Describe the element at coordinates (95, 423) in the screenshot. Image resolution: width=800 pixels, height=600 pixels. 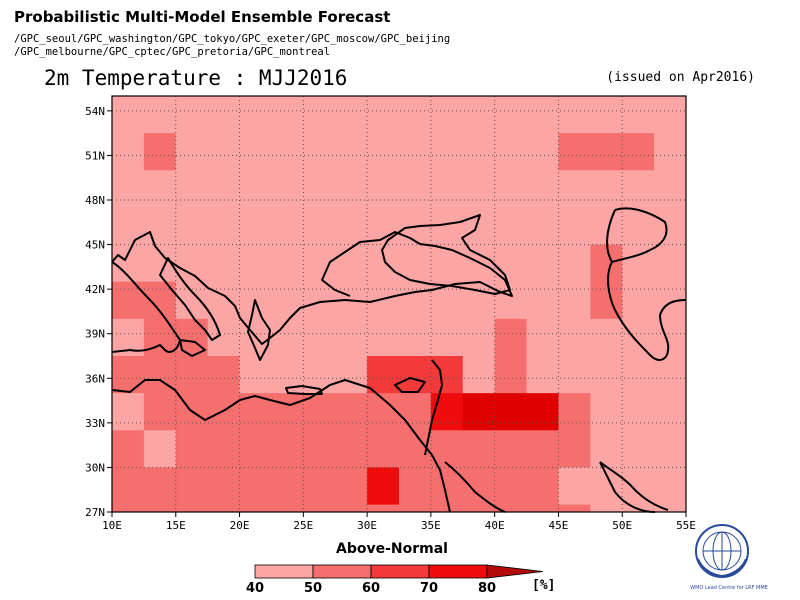
I see `y-tick-label: 33N` at that location.